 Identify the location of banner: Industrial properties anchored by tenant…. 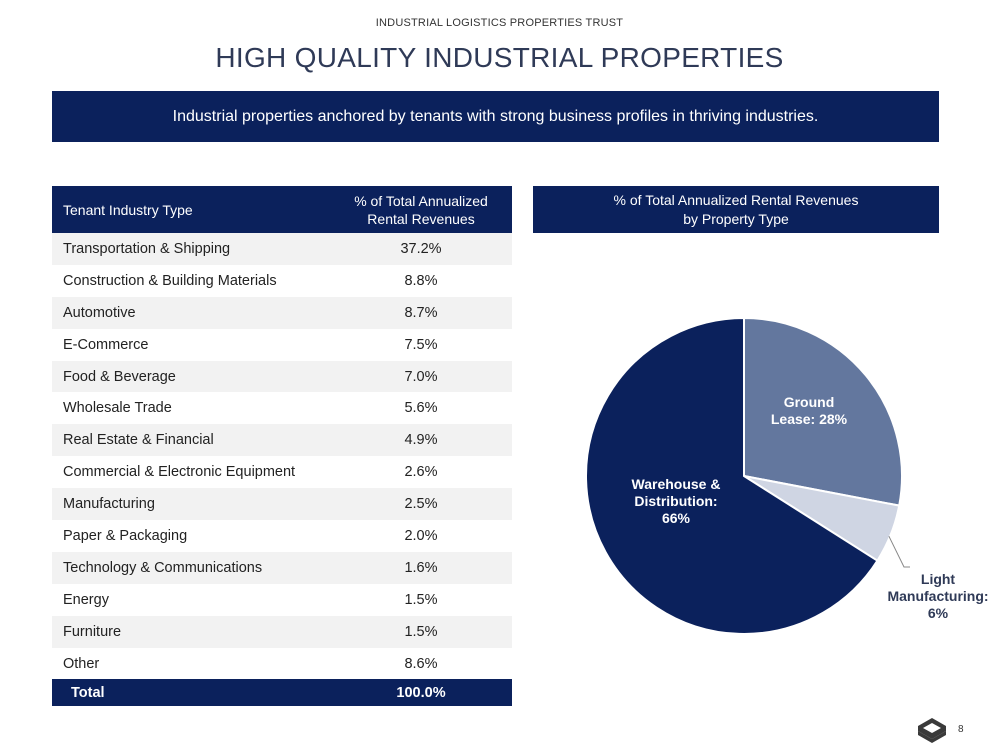
(495, 116).